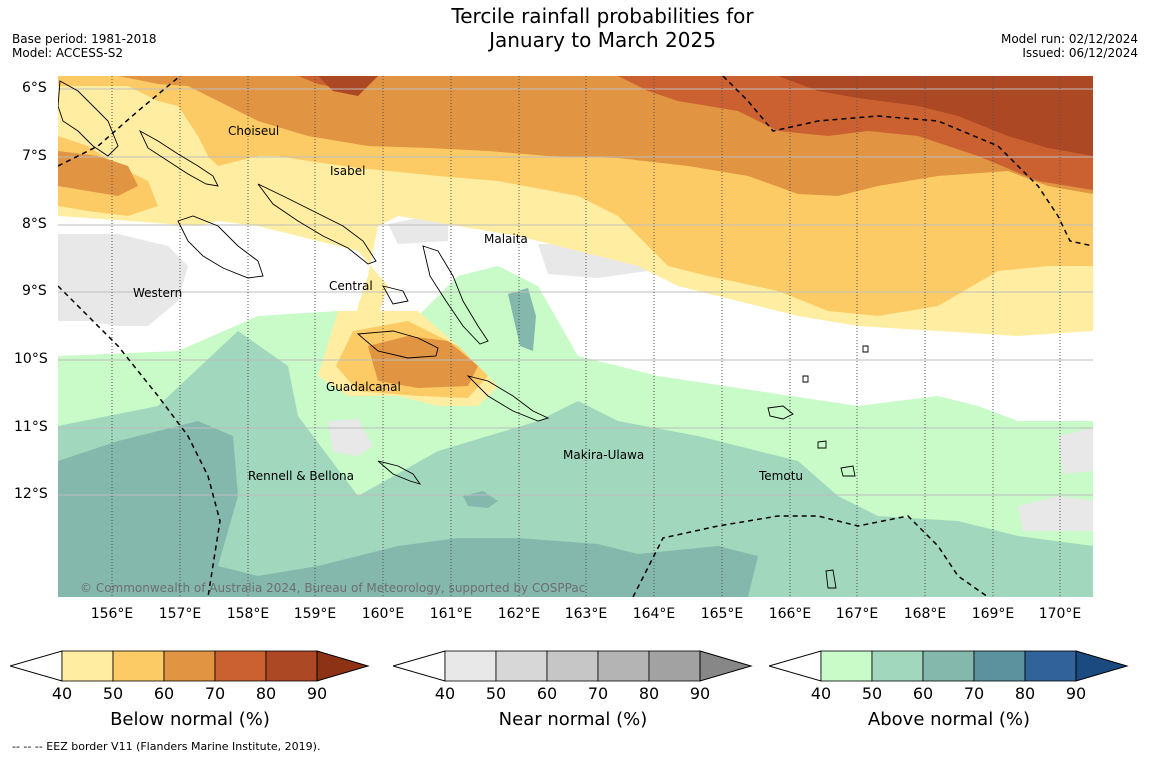 The image size is (1150, 758). What do you see at coordinates (935, 116) in the screenshot?
I see `below-80-region` at bounding box center [935, 116].